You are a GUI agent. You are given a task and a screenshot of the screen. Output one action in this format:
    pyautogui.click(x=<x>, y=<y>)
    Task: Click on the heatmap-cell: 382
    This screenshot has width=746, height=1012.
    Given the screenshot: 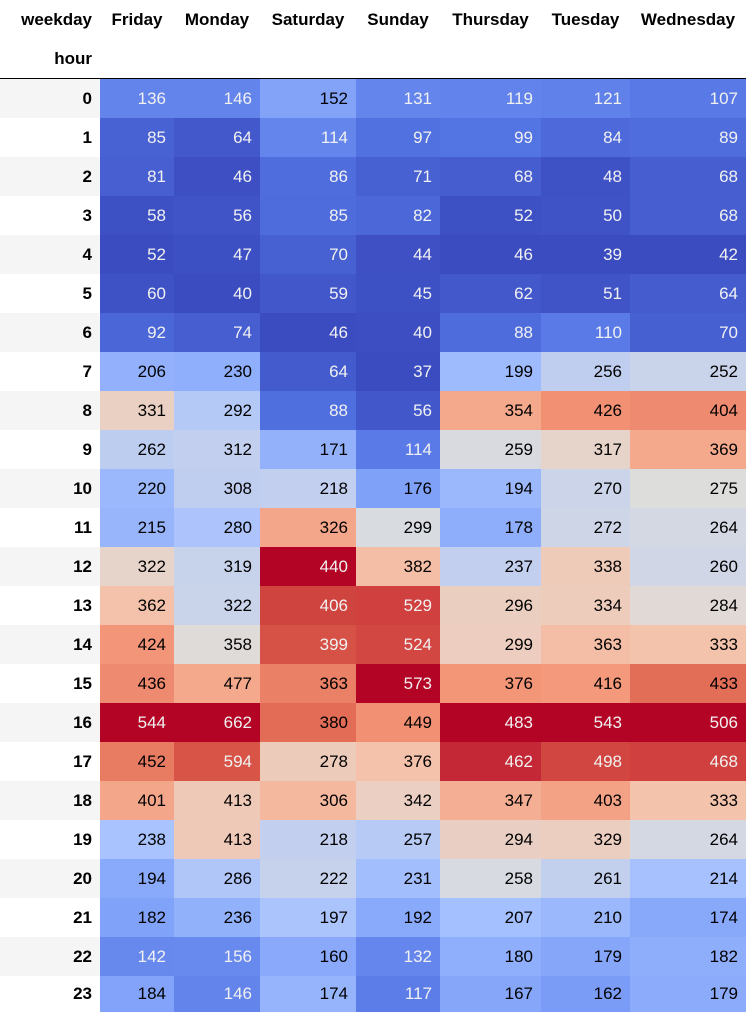 What is the action you would take?
    pyautogui.click(x=398, y=566)
    